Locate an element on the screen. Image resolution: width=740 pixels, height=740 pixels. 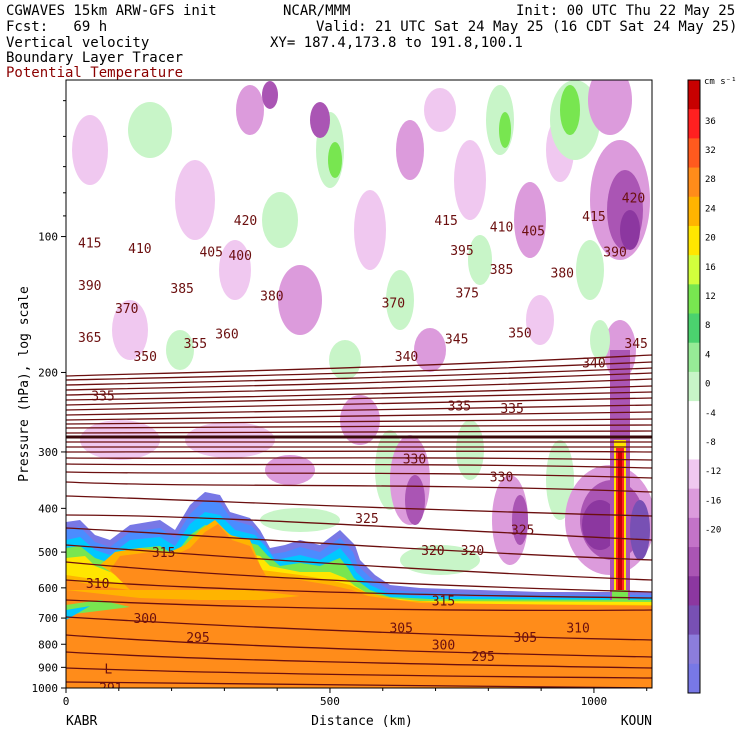
colorbar-tick-label: -4 is located at coordinates (710, 414).